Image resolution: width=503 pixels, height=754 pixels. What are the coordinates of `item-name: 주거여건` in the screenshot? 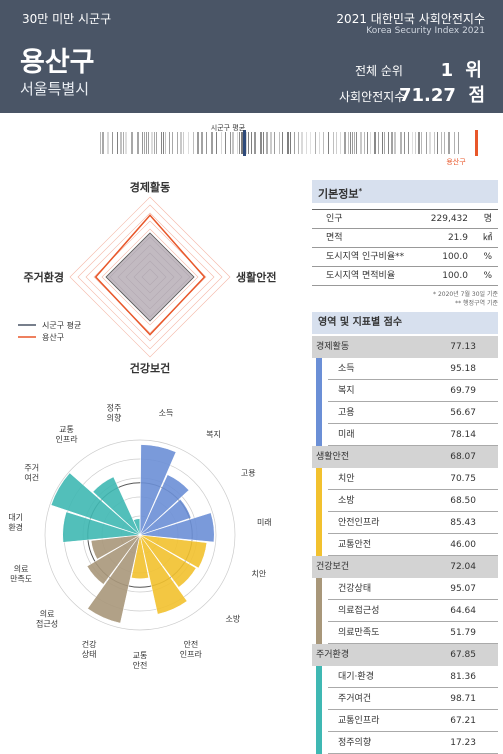 It's located at (355, 699).